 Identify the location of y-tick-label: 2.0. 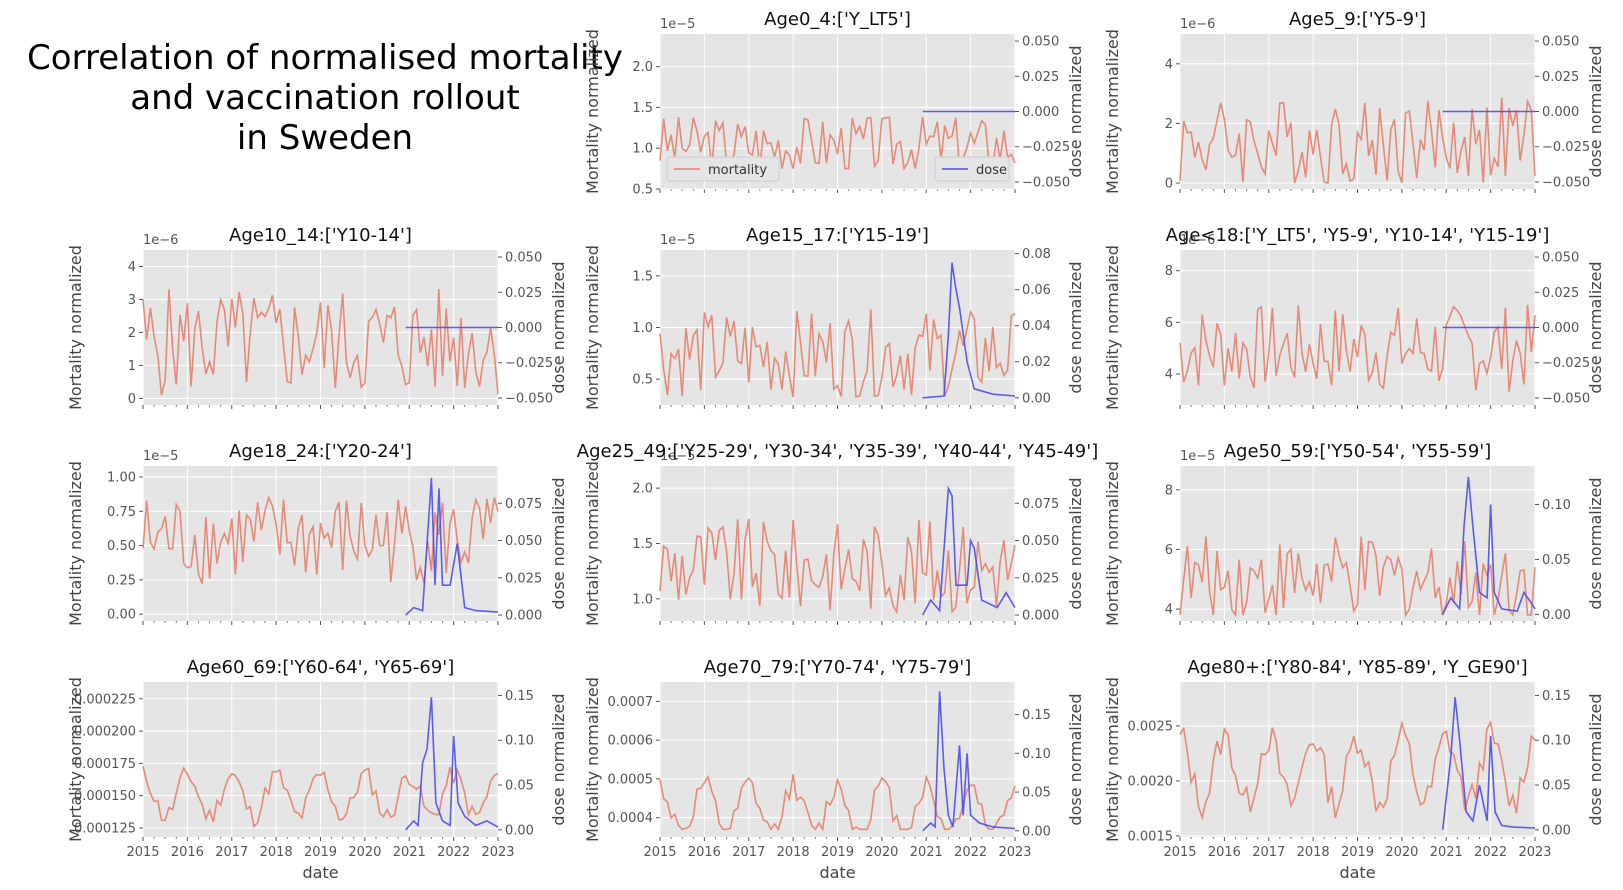
(642, 489).